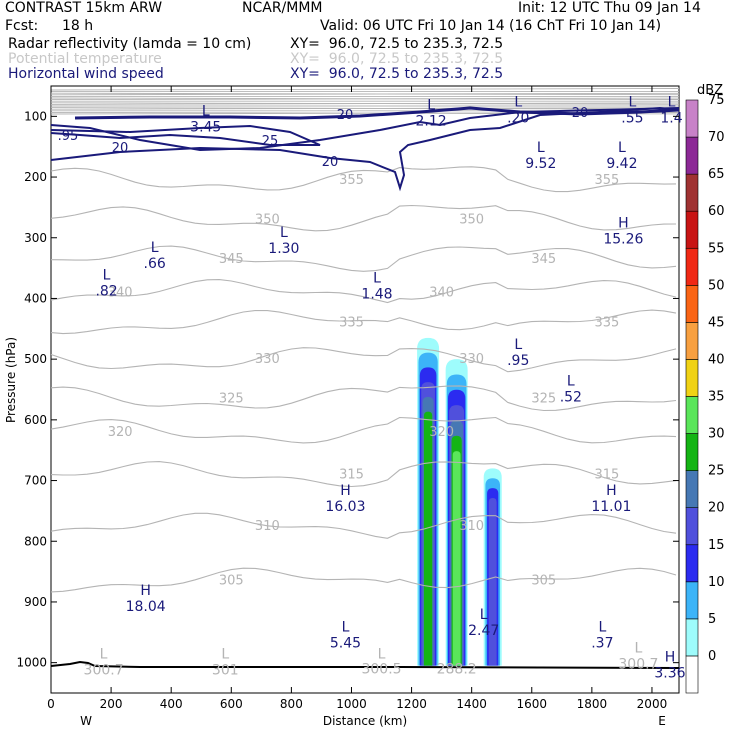  What do you see at coordinates (397, 74) in the screenshot?
I see `field-wind-xy: XY= 96.0, 72.5 to 235.3, 72.5` at bounding box center [397, 74].